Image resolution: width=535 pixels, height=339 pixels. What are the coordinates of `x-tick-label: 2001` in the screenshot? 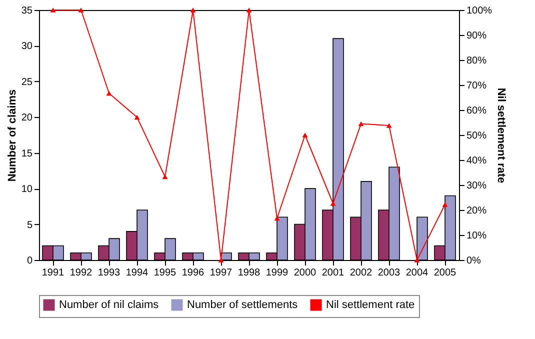 It's located at (333, 273).